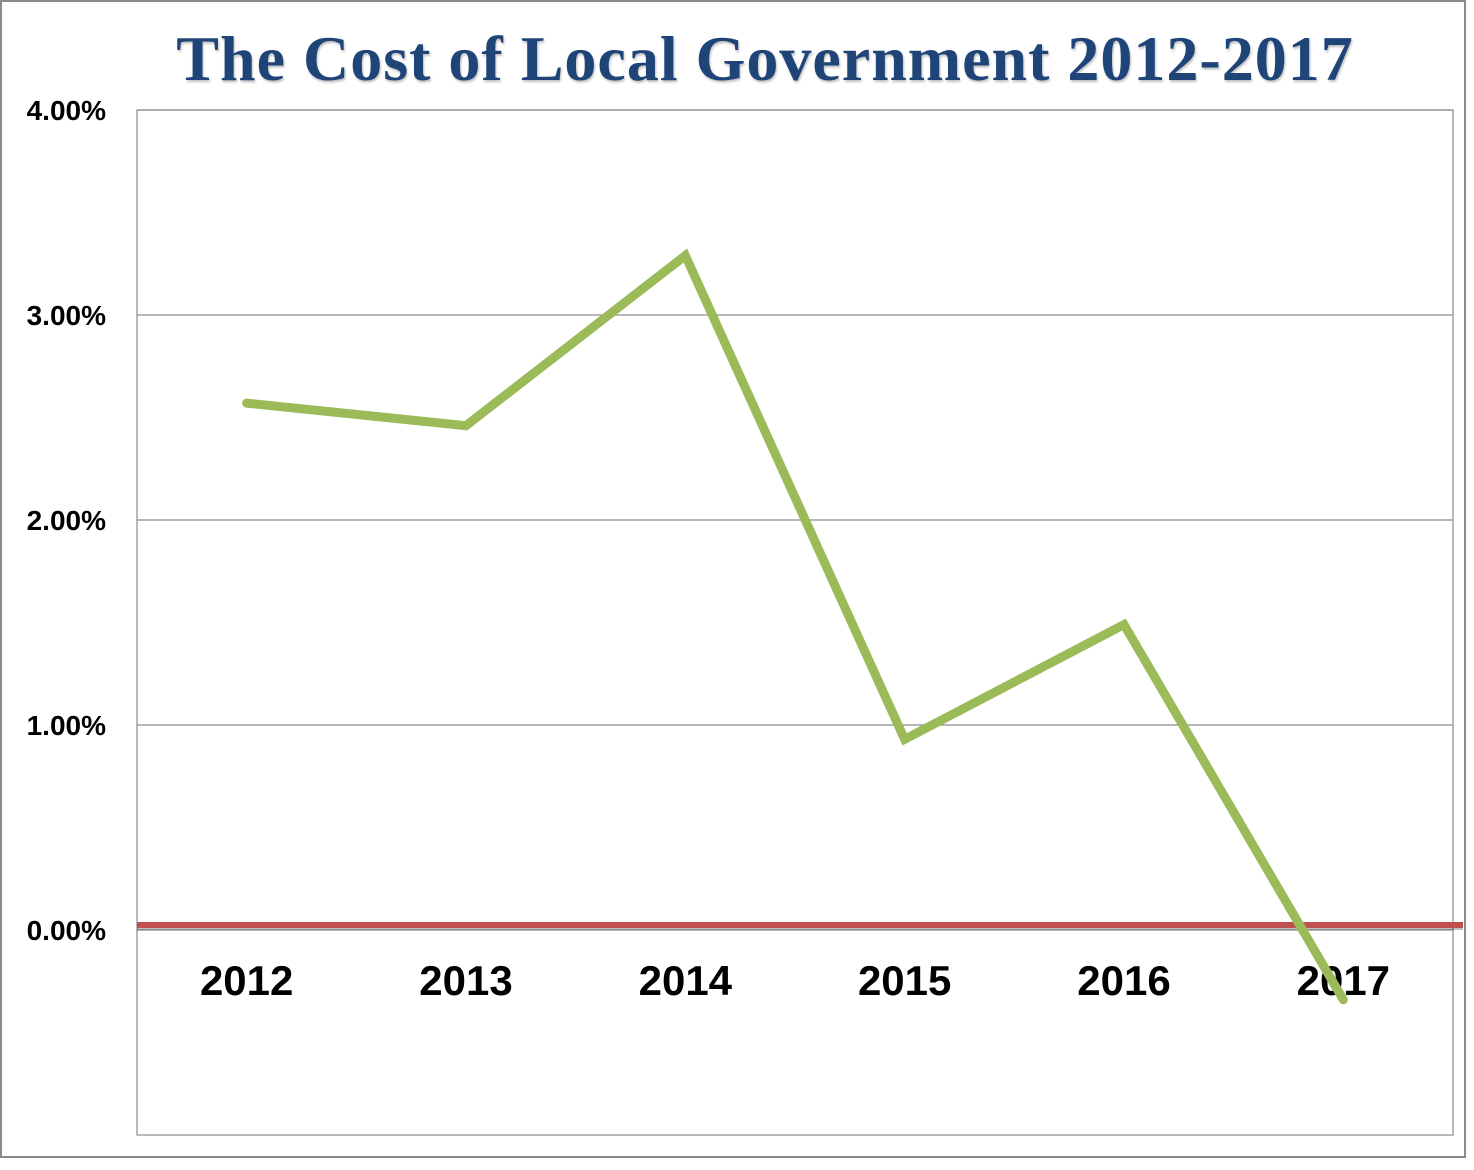 The width and height of the screenshot is (1474, 1170). I want to click on x-tick-label: 2013, so click(465, 980).